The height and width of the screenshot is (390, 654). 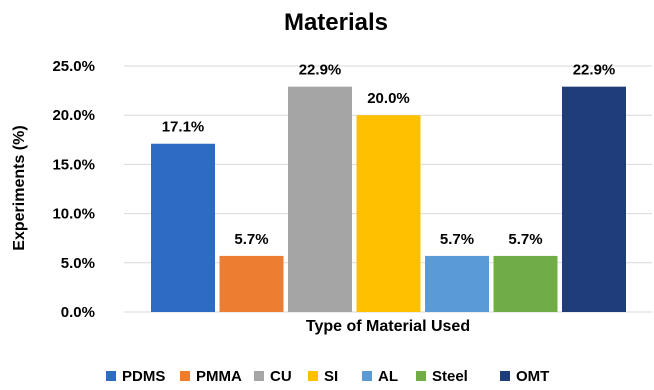 I want to click on legend-label-si: SI, so click(x=331, y=376).